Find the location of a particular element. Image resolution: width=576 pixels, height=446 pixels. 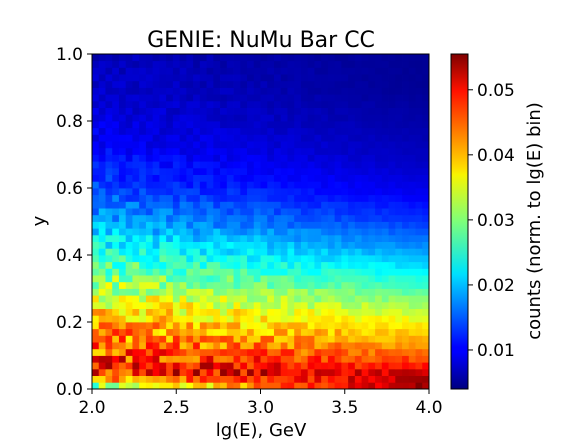

colorbar-label: counts (norm. to lg(E) bin) is located at coordinates (534, 221).